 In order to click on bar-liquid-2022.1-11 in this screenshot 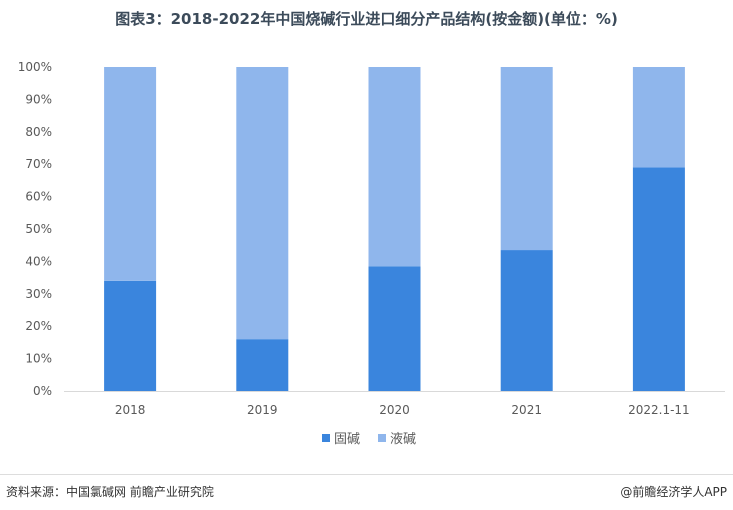, I will do `click(658, 117)`.